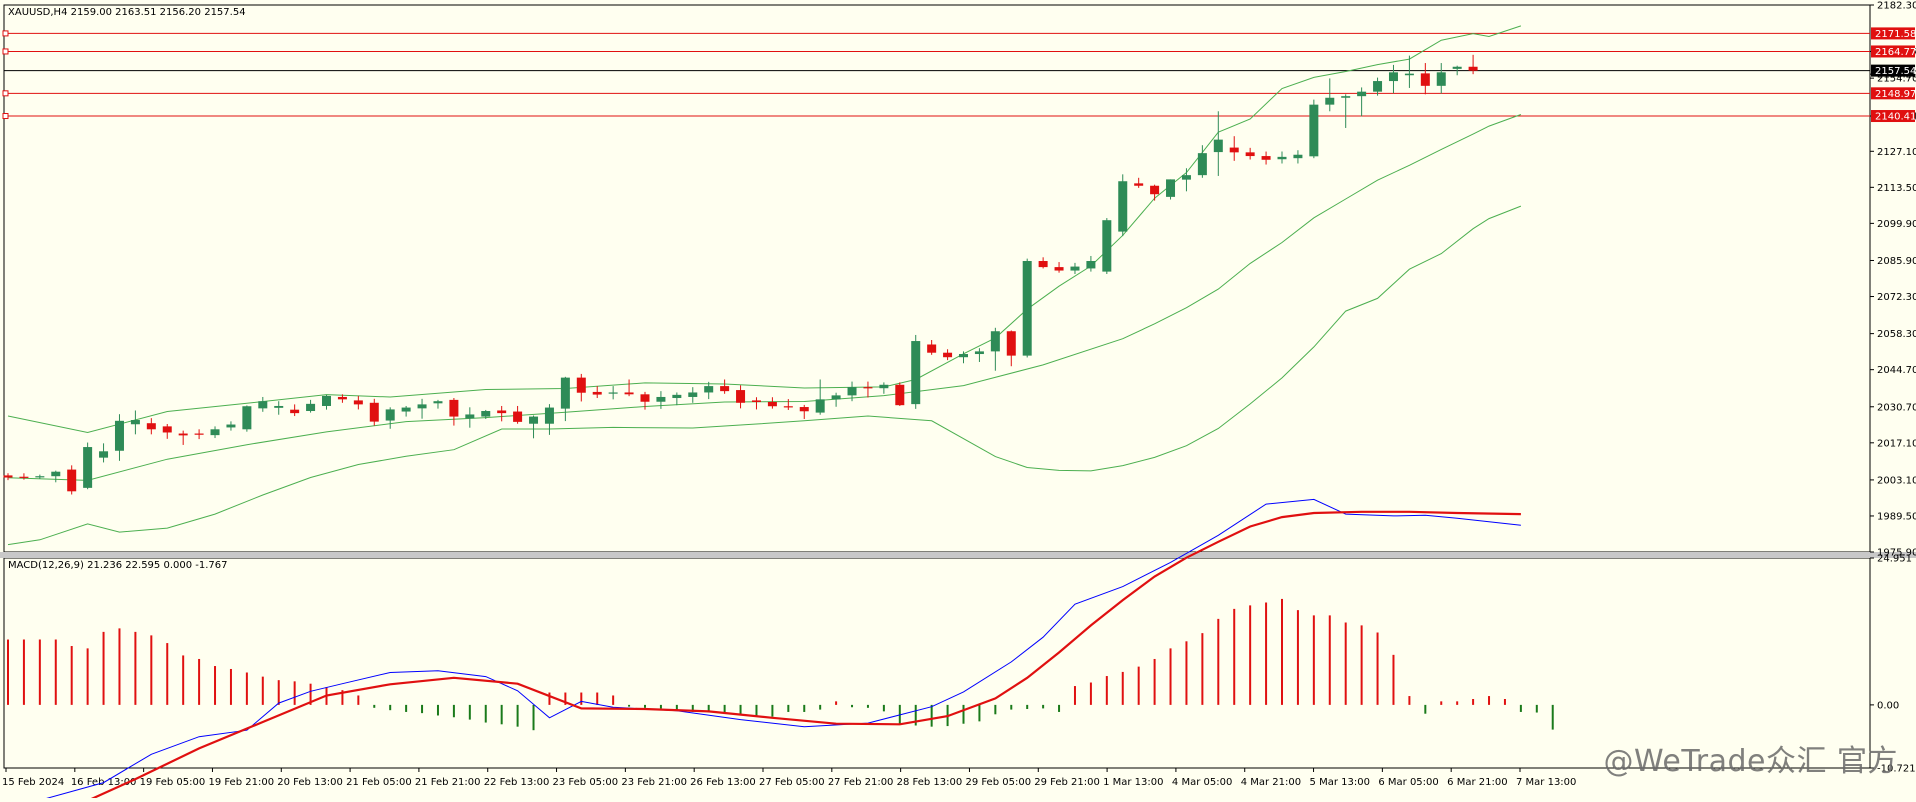  What do you see at coordinates (1895, 52) in the screenshot?
I see `level-price-label: 2164.77` at bounding box center [1895, 52].